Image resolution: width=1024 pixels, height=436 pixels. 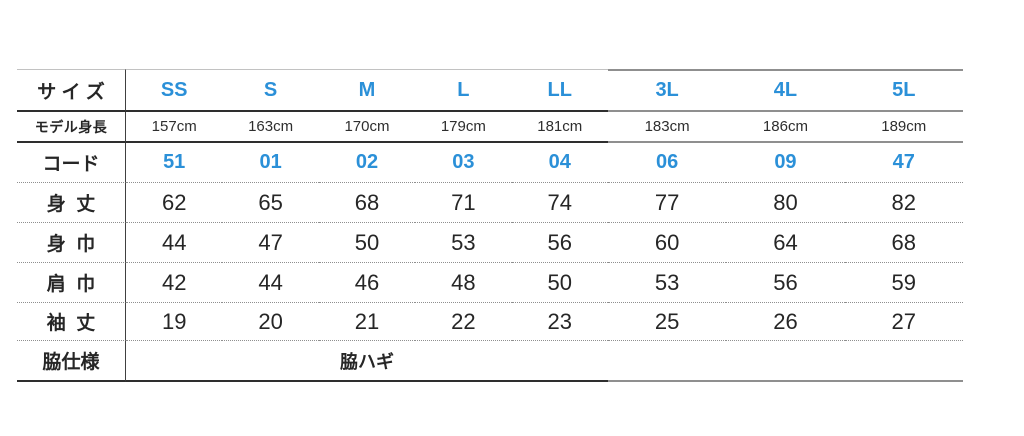 What do you see at coordinates (903, 90) in the screenshot?
I see `column-header-5L: 5L` at bounding box center [903, 90].